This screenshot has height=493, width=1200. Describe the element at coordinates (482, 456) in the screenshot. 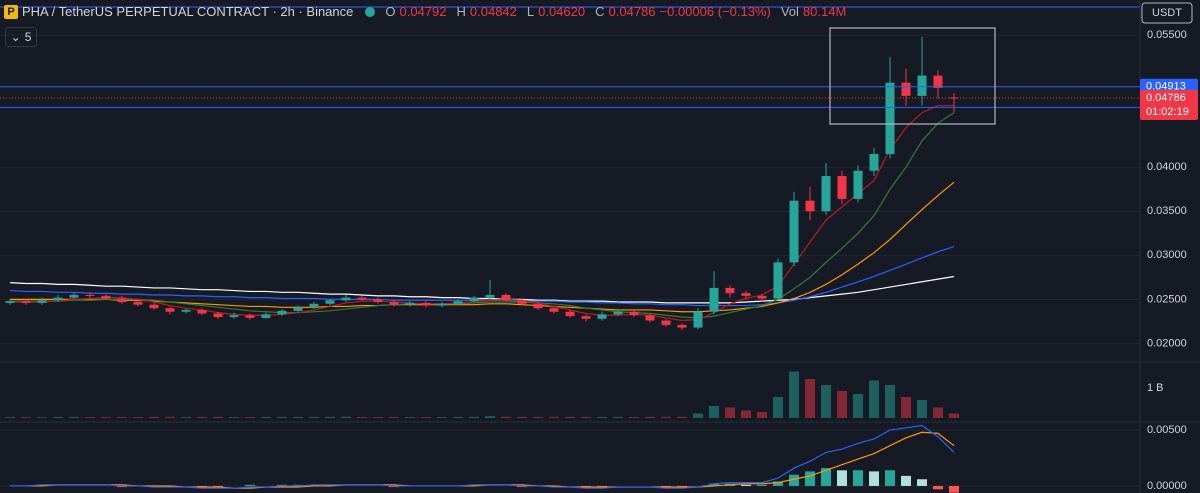

I see `macd-line` at that location.